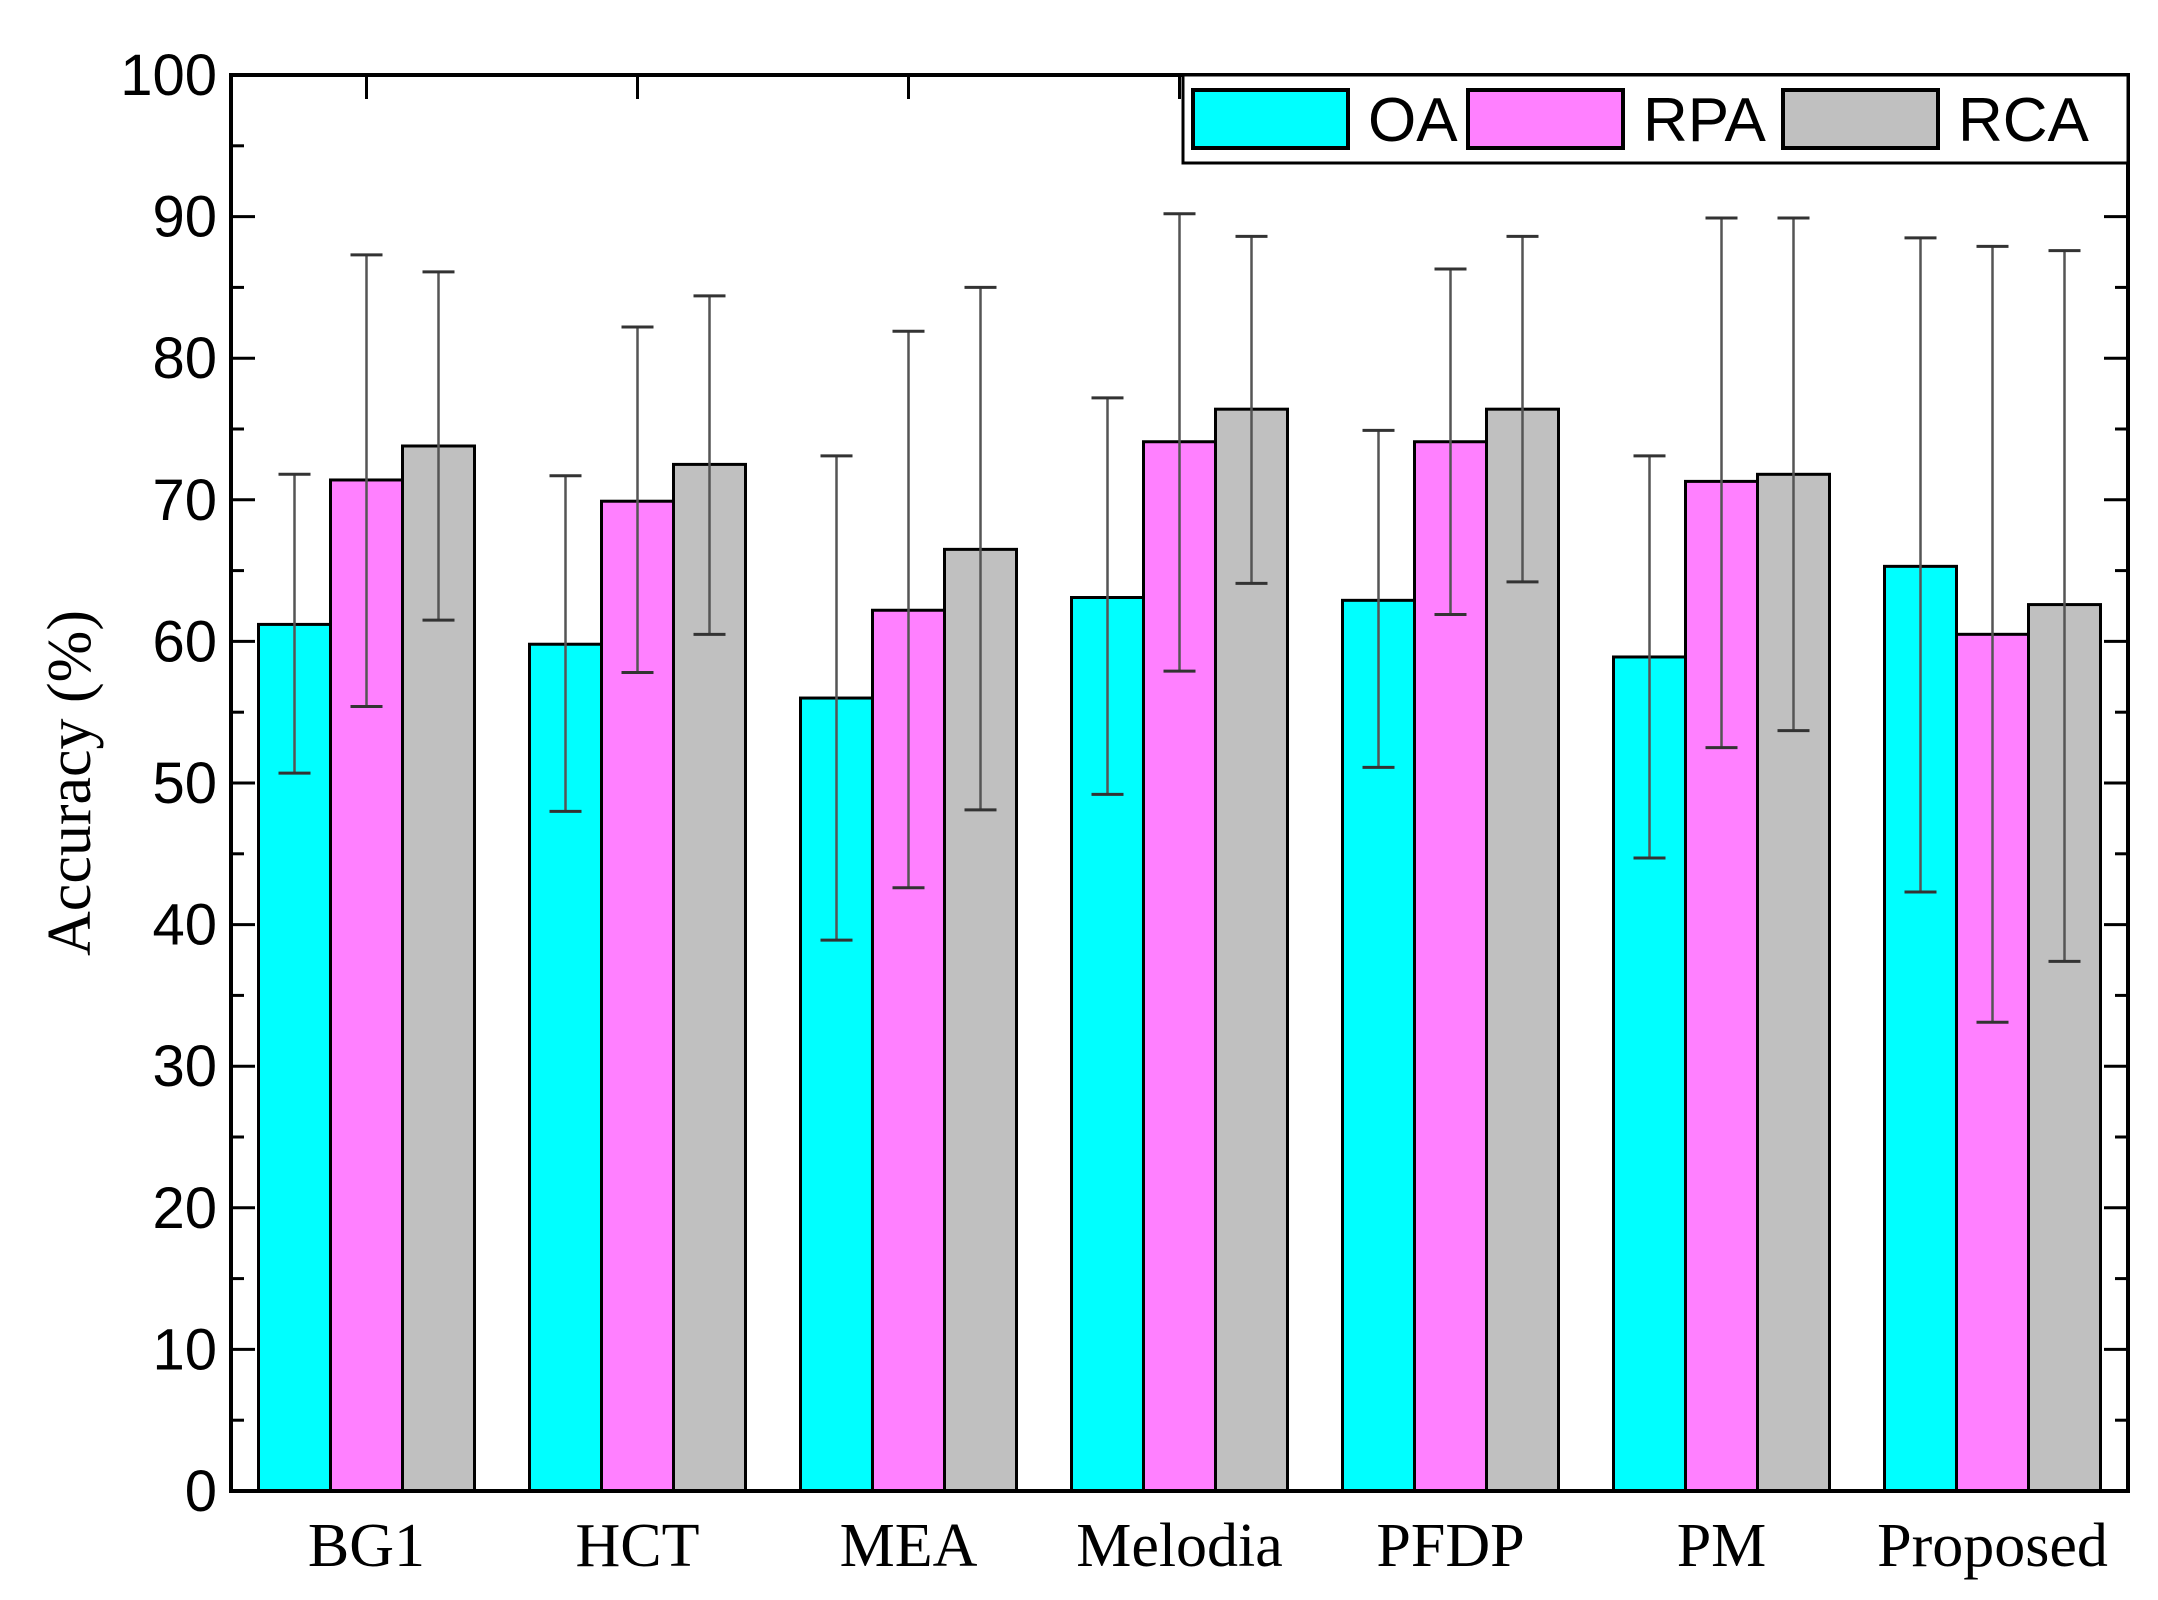 This screenshot has height=1600, width=2158. I want to click on y-tick-label: 0, so click(201, 1491).